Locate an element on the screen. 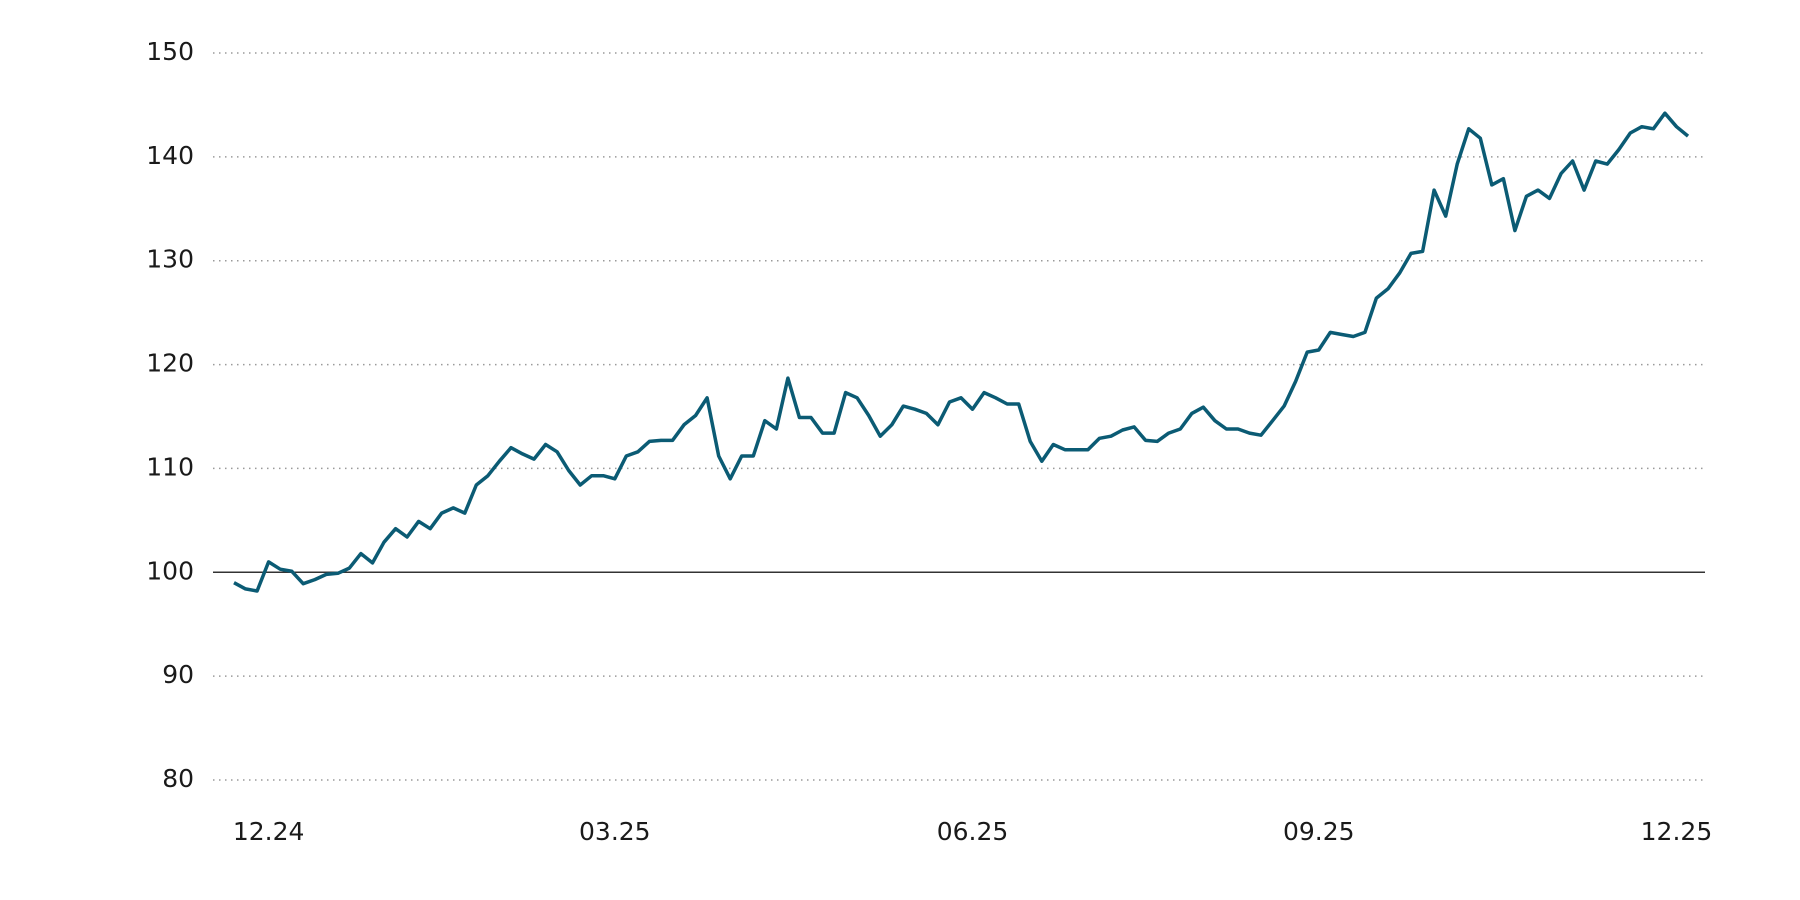  x-tick-label: 06.25 is located at coordinates (973, 831).